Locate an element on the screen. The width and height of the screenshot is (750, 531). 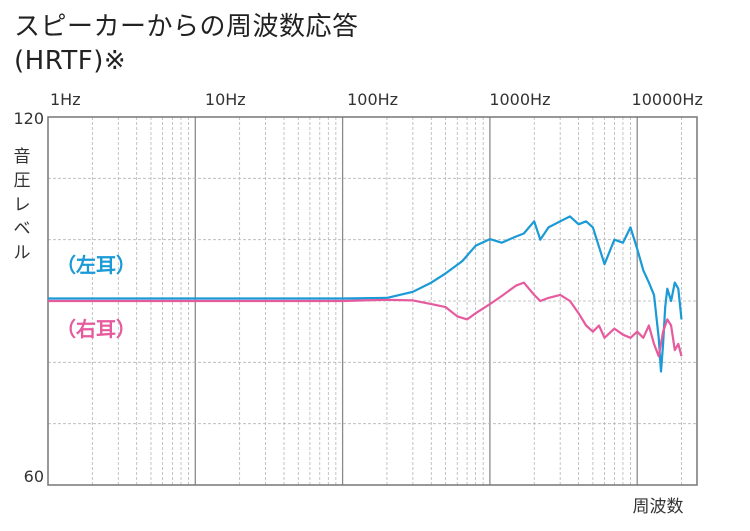
y-tick-labels: 120 60 is located at coordinates (28, 297).